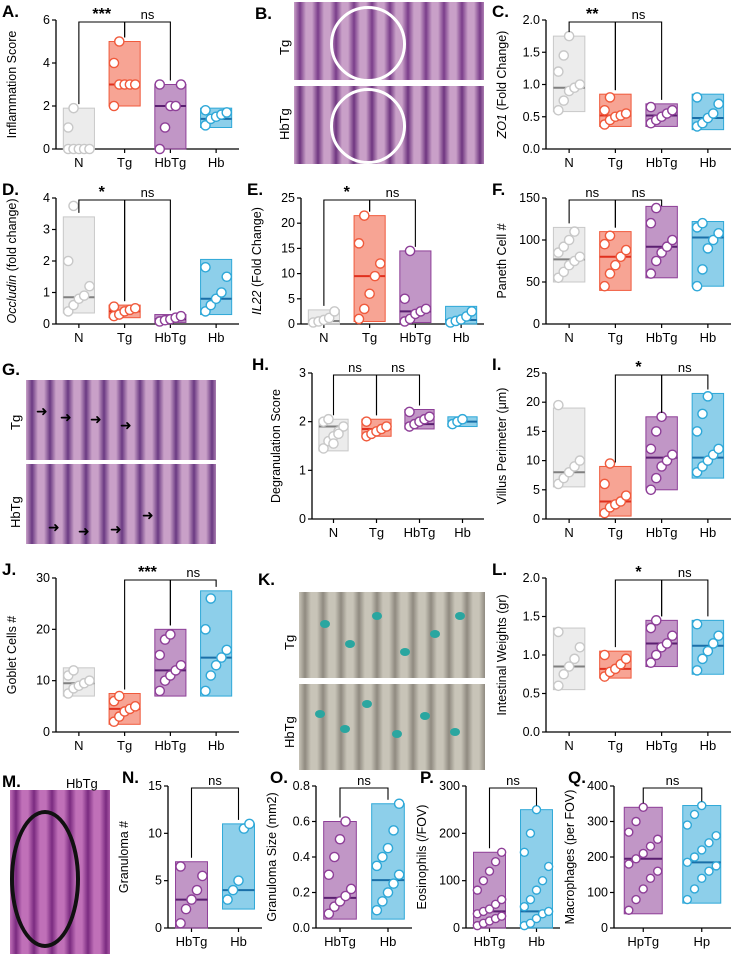 This screenshot has width=737, height=958. I want to click on y-tick-label: 300, so click(597, 822).